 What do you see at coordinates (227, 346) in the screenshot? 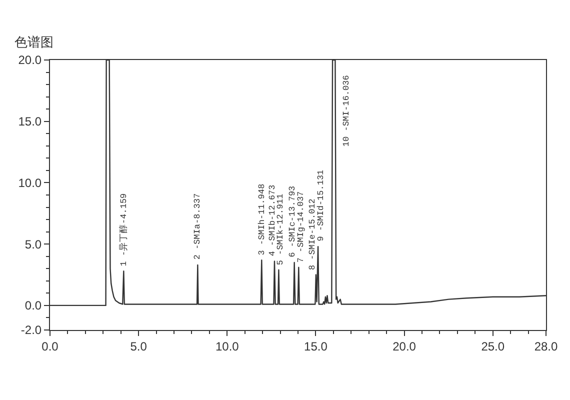
I see `x-tick-label: 10.0` at bounding box center [227, 346].